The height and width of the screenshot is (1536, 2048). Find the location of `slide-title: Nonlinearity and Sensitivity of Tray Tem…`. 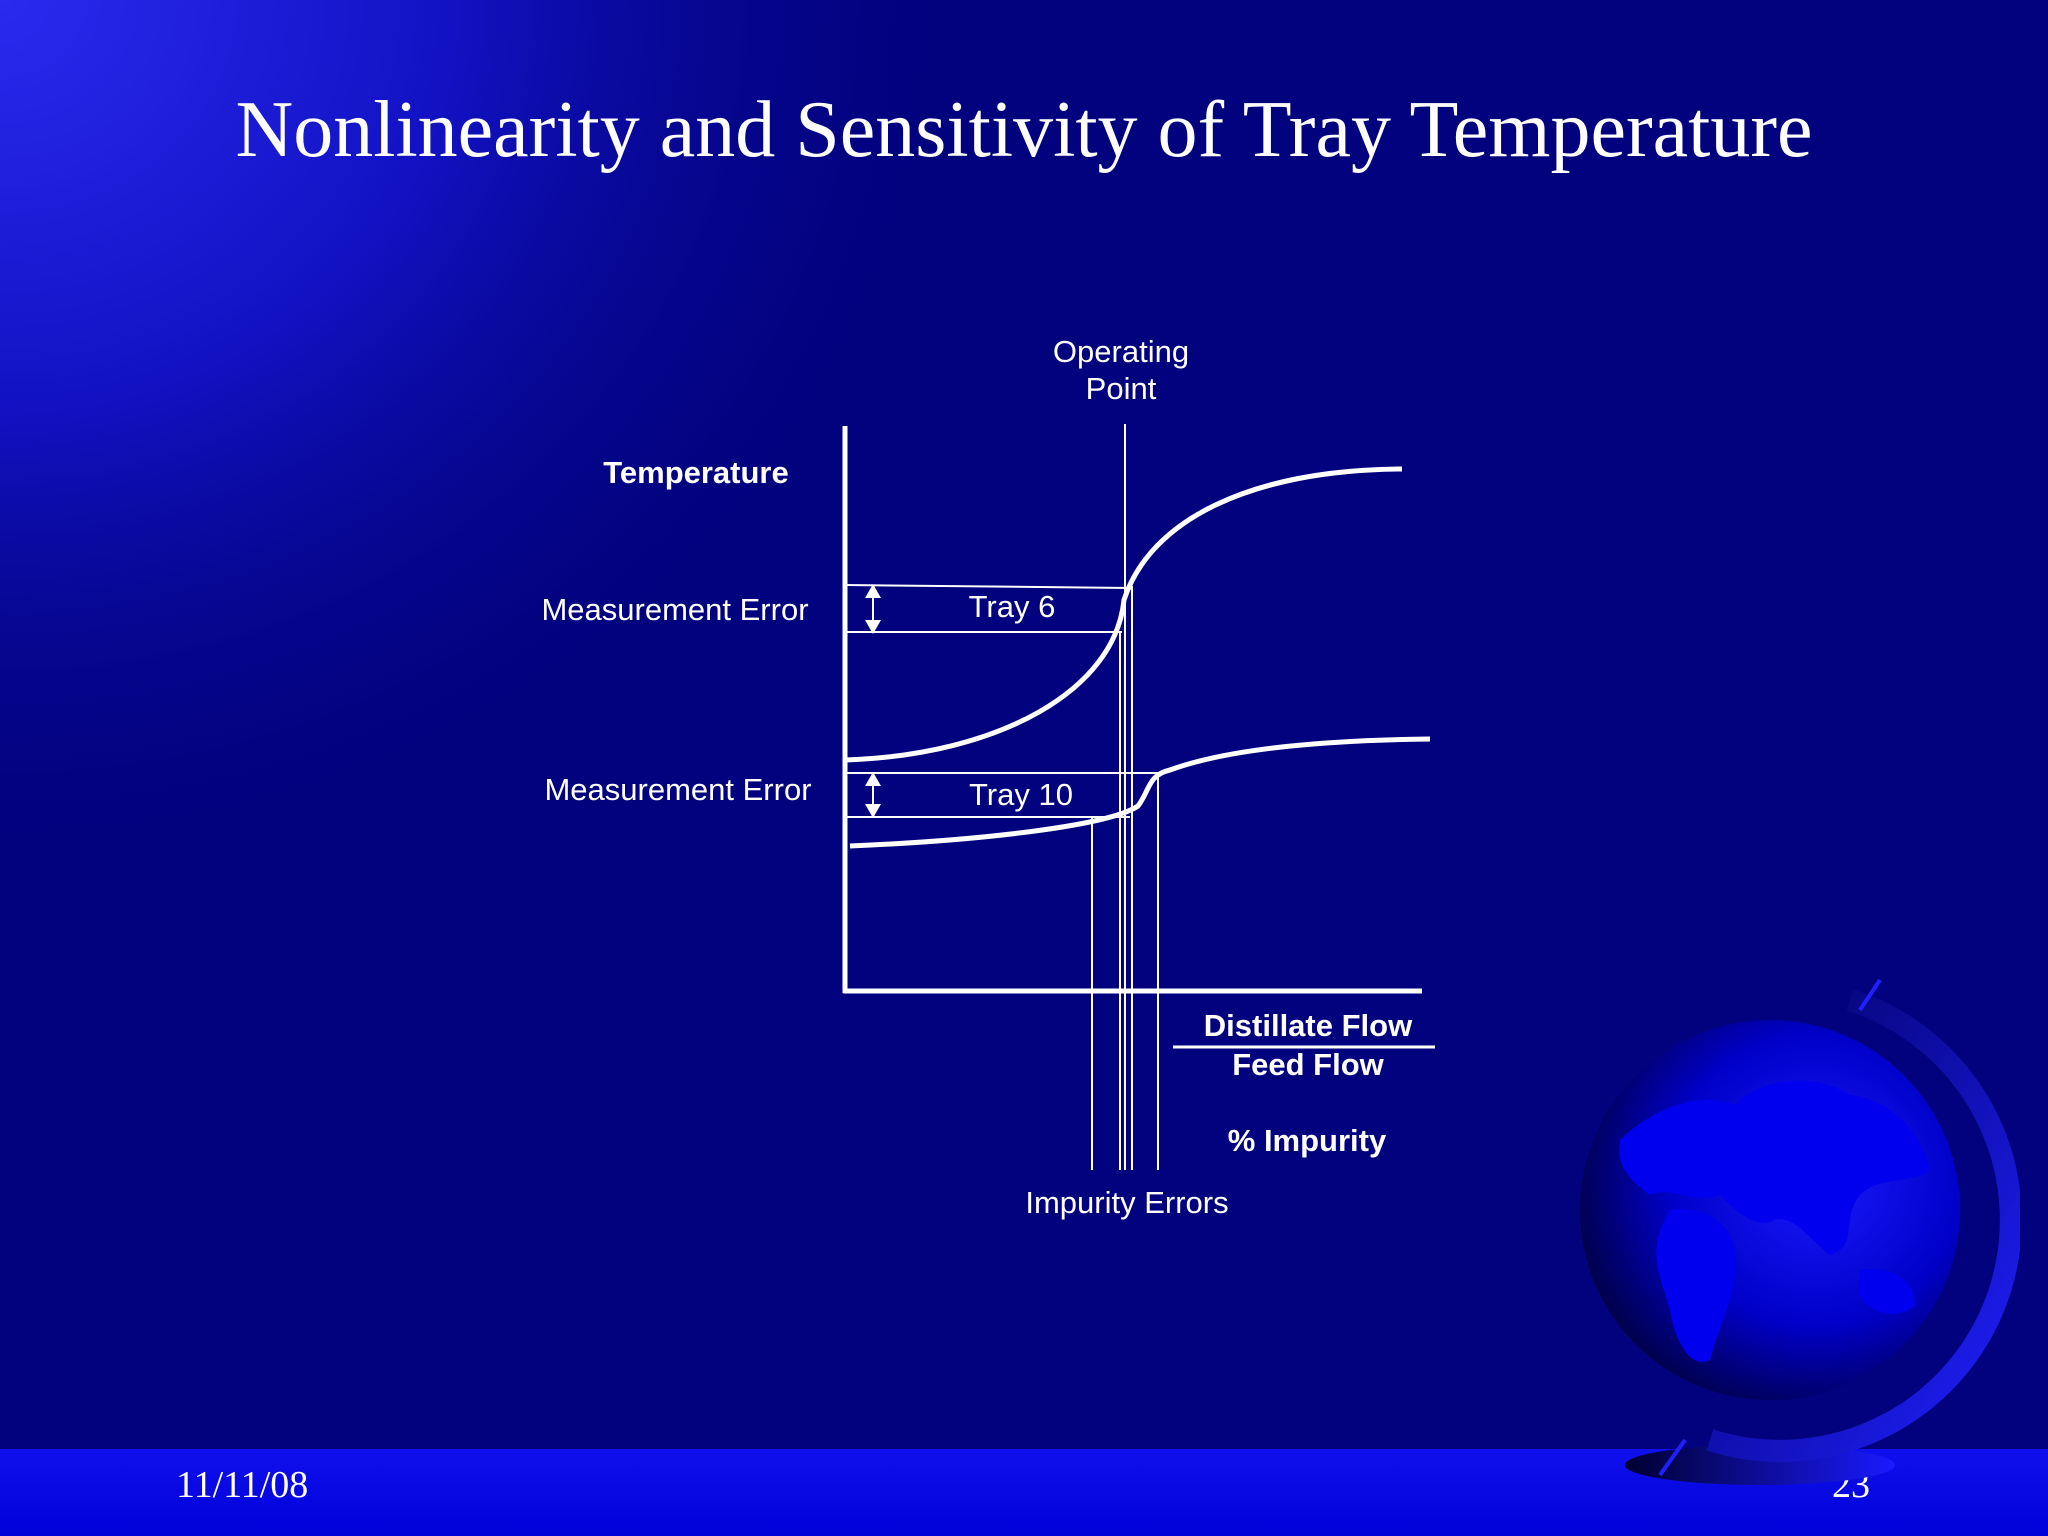

slide-title: Nonlinearity and Sensitivity of Tray Tem… is located at coordinates (1024, 130).